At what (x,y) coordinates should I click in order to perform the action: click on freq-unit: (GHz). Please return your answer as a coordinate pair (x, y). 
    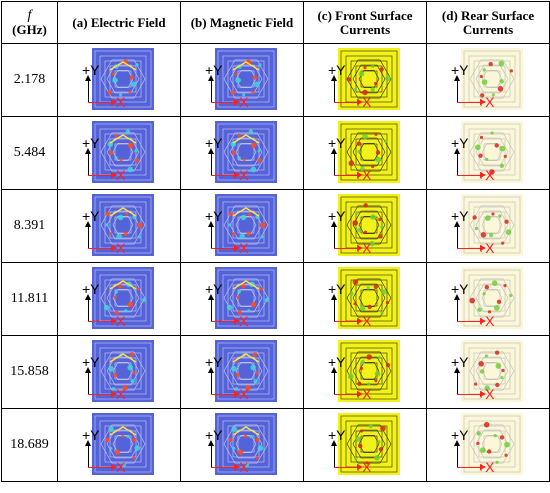
    Looking at the image, I should click on (29, 29).